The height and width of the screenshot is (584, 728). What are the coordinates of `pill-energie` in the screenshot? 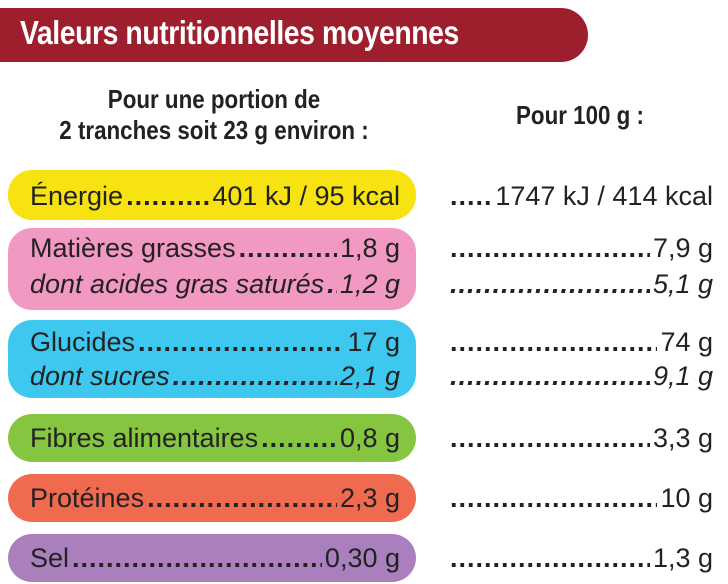 It's located at (212, 195).